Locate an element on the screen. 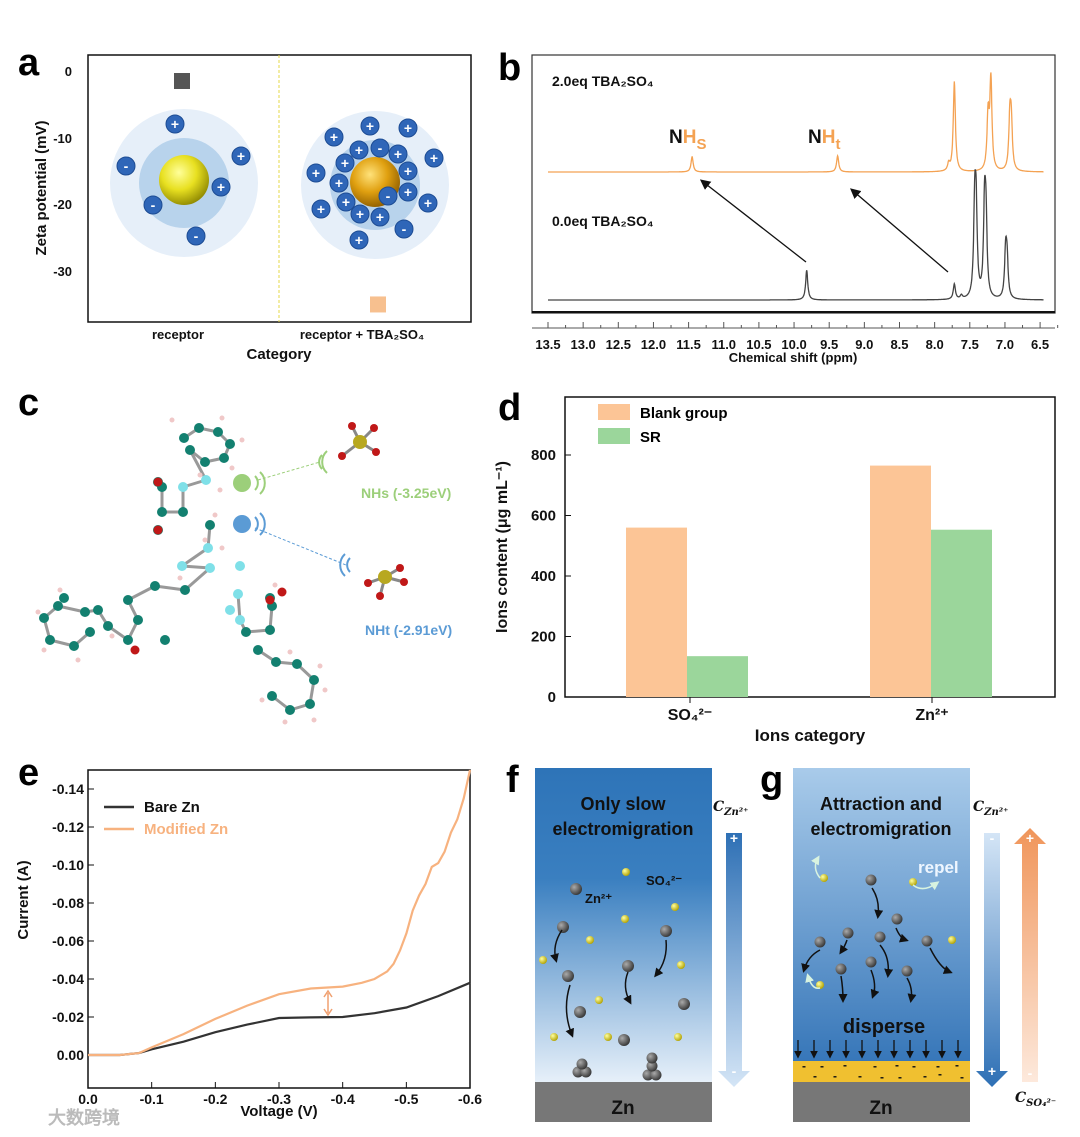 The height and width of the screenshot is (1137, 1080). y-tick-label: -0.08 is located at coordinates (68, 903).